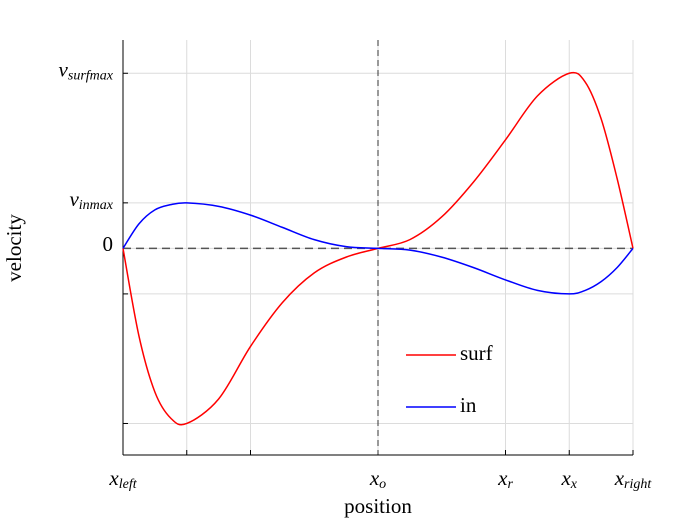 This screenshot has height=525, width=700. What do you see at coordinates (468, 405) in the screenshot?
I see `legend-label: in` at bounding box center [468, 405].